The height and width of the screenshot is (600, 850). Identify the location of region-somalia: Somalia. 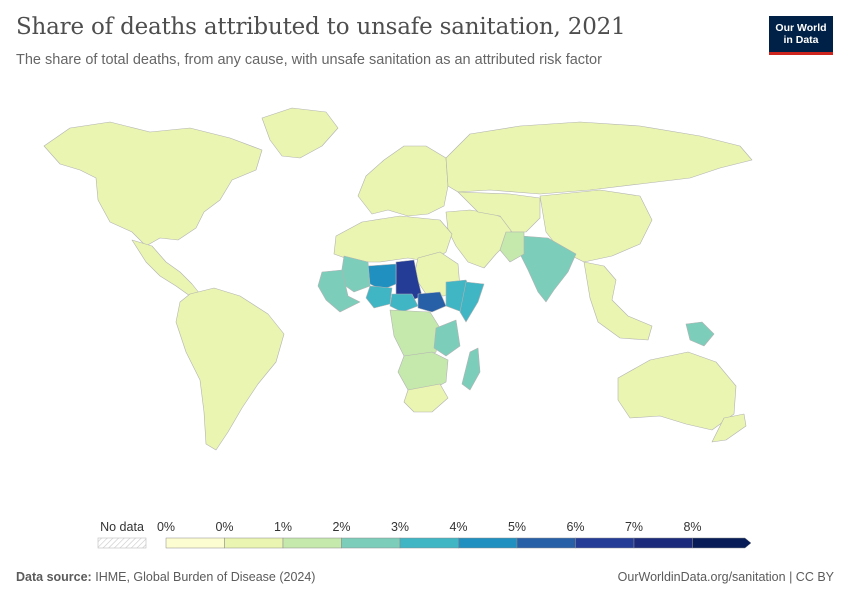
(472, 302).